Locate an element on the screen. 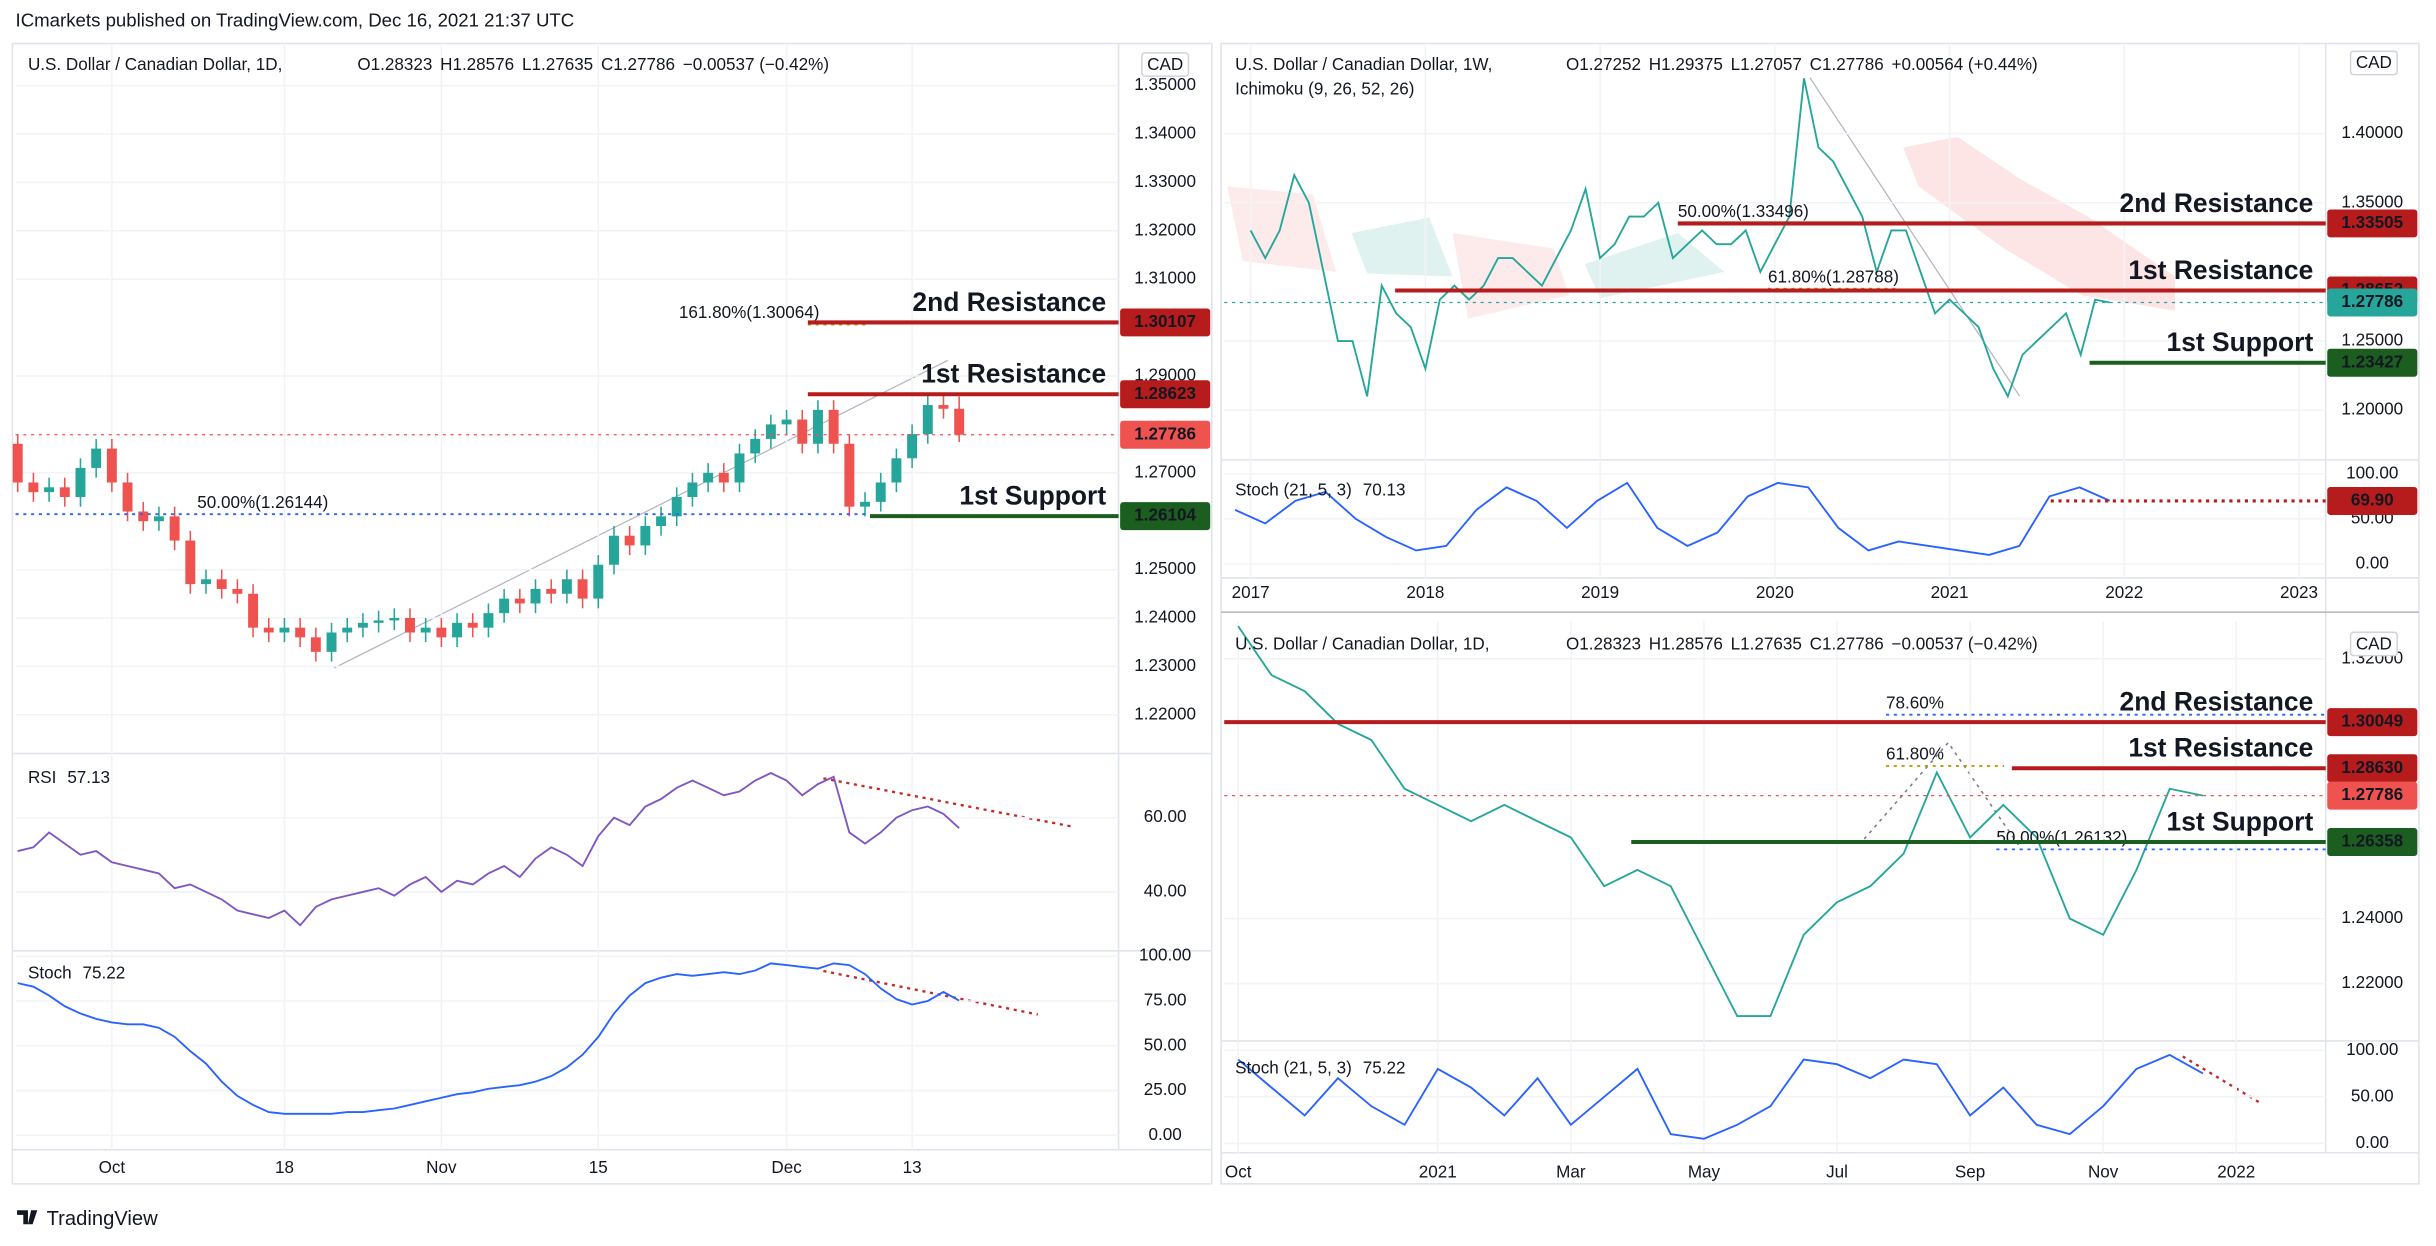 Image resolution: width=2436 pixels, height=1246 pixels. x-tick-label: 2023 is located at coordinates (2299, 592).